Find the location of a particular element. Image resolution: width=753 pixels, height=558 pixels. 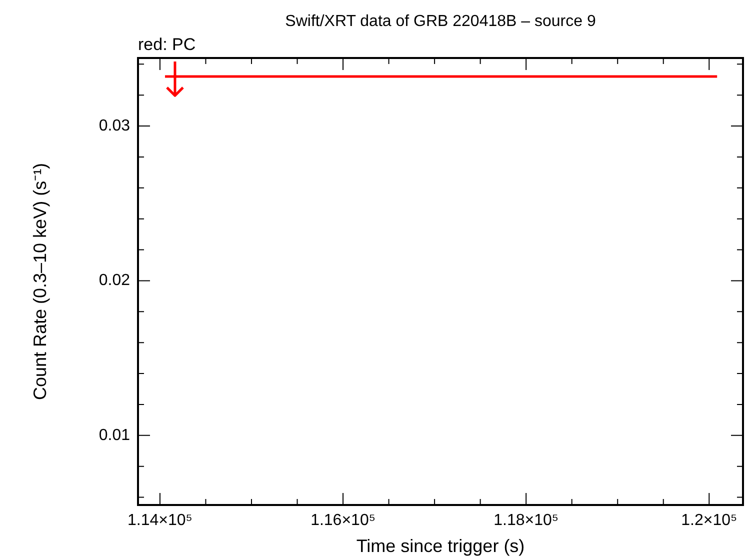

x-tick-label: 1.14×10⁵ is located at coordinates (160, 521).